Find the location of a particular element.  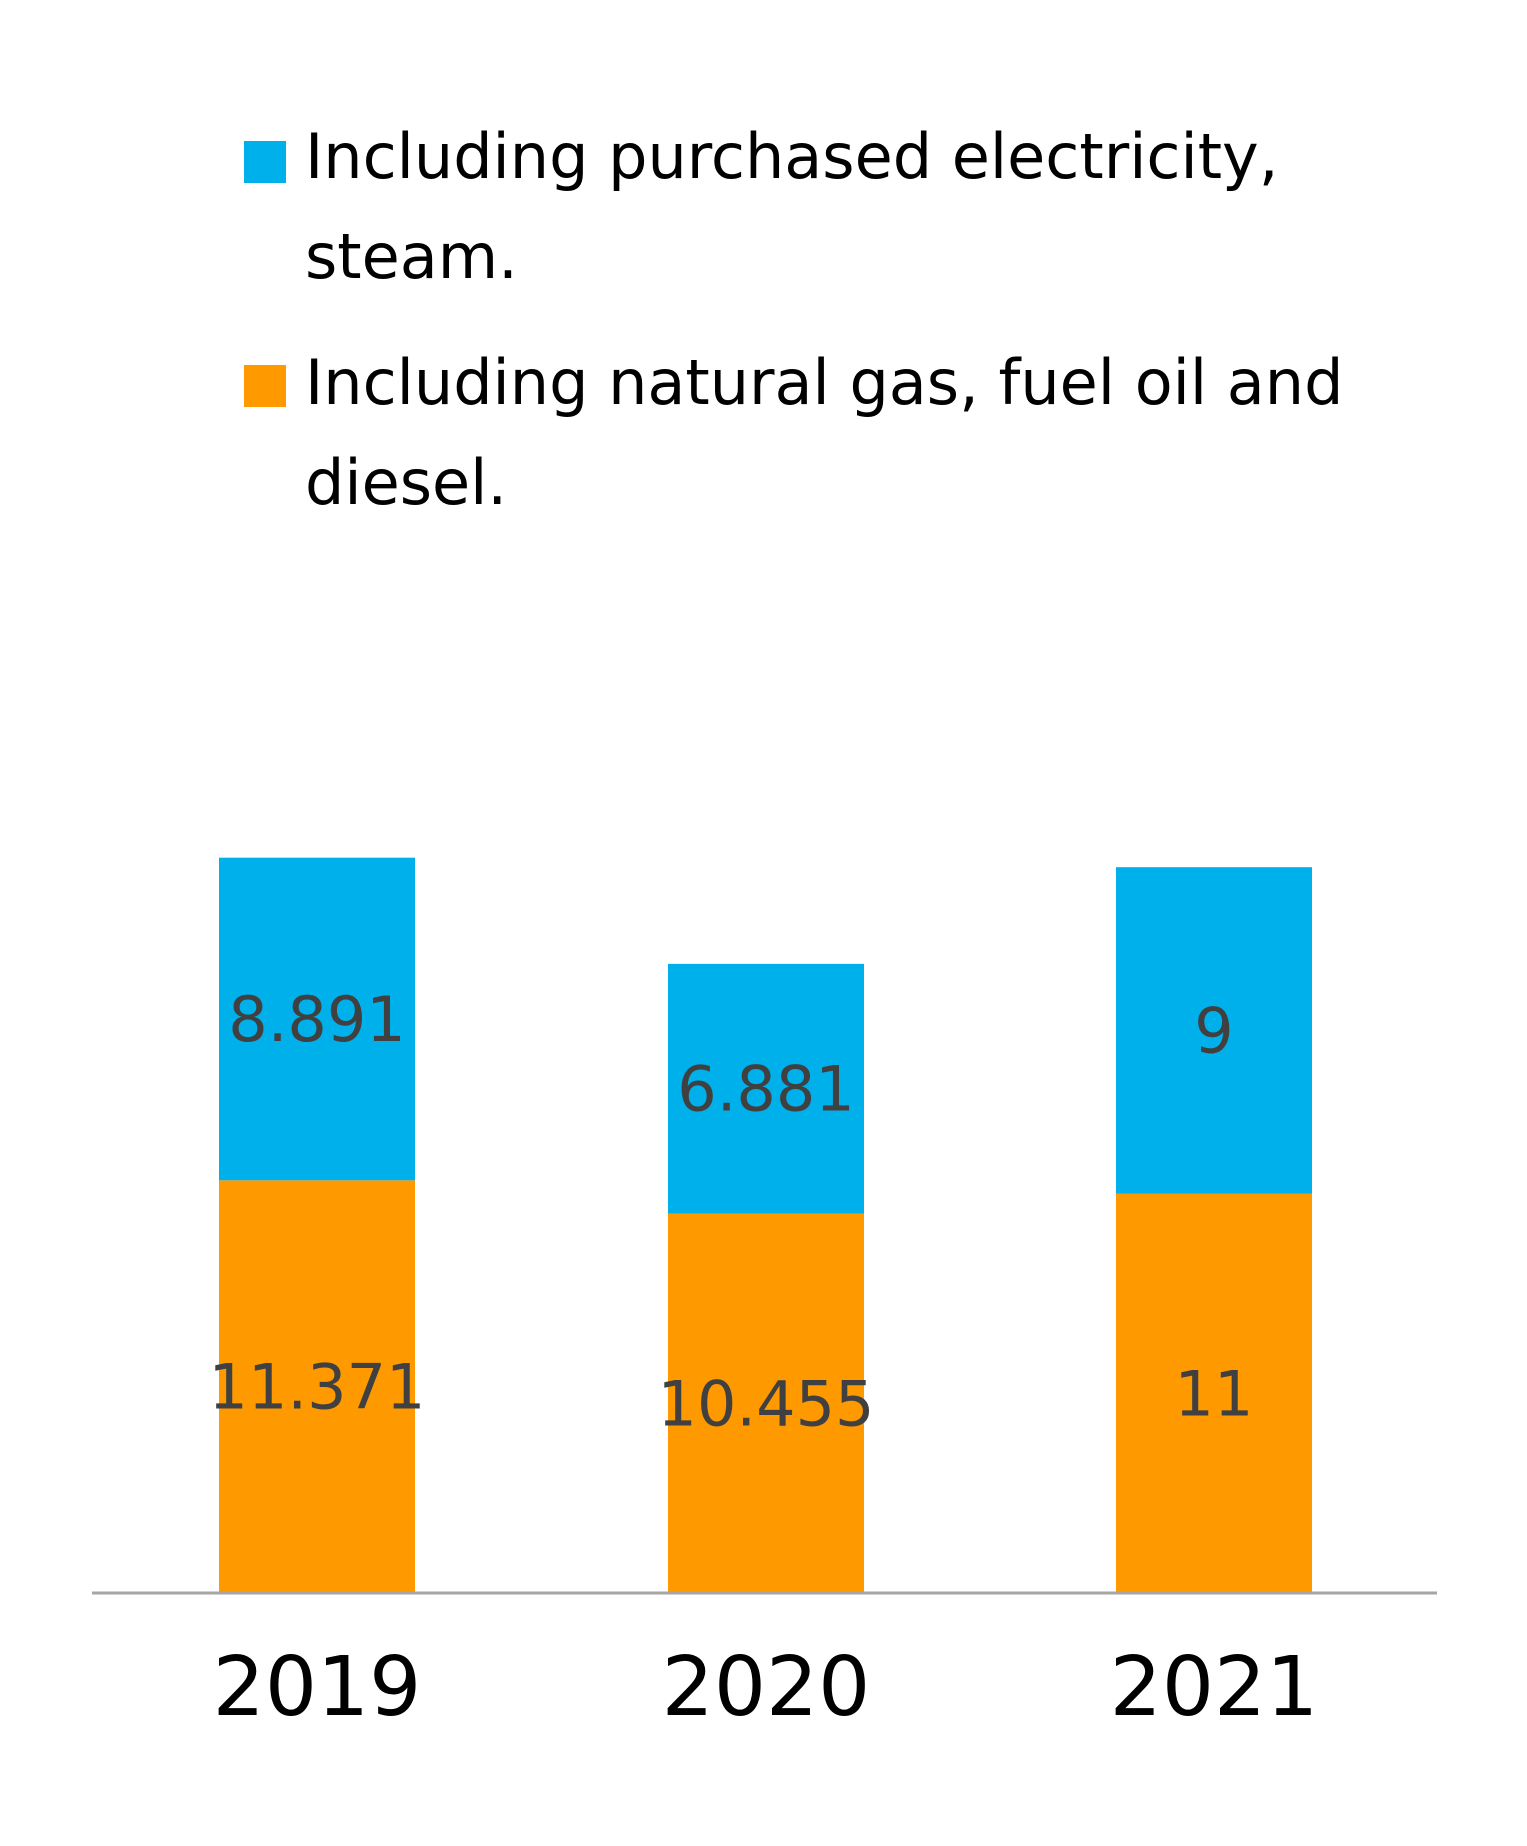

legend-entry-line: diesel. is located at coordinates (406, 482).